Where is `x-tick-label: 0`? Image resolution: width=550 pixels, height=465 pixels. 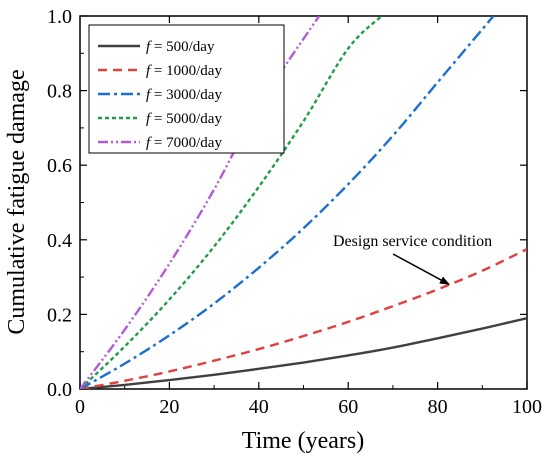 x-tick-label: 0 is located at coordinates (80, 407).